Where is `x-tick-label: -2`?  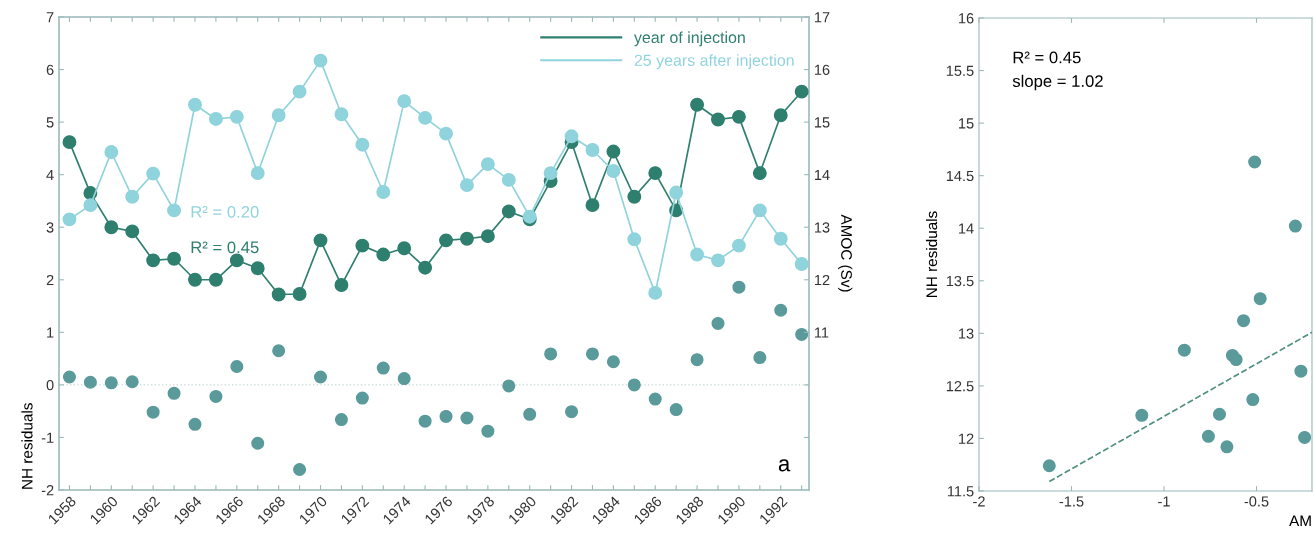 x-tick-label: -2 is located at coordinates (979, 501).